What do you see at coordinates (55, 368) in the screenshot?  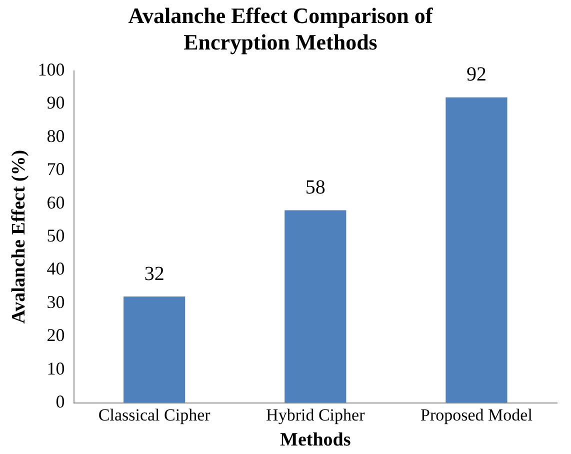 I see `y-tick-label: 10` at bounding box center [55, 368].